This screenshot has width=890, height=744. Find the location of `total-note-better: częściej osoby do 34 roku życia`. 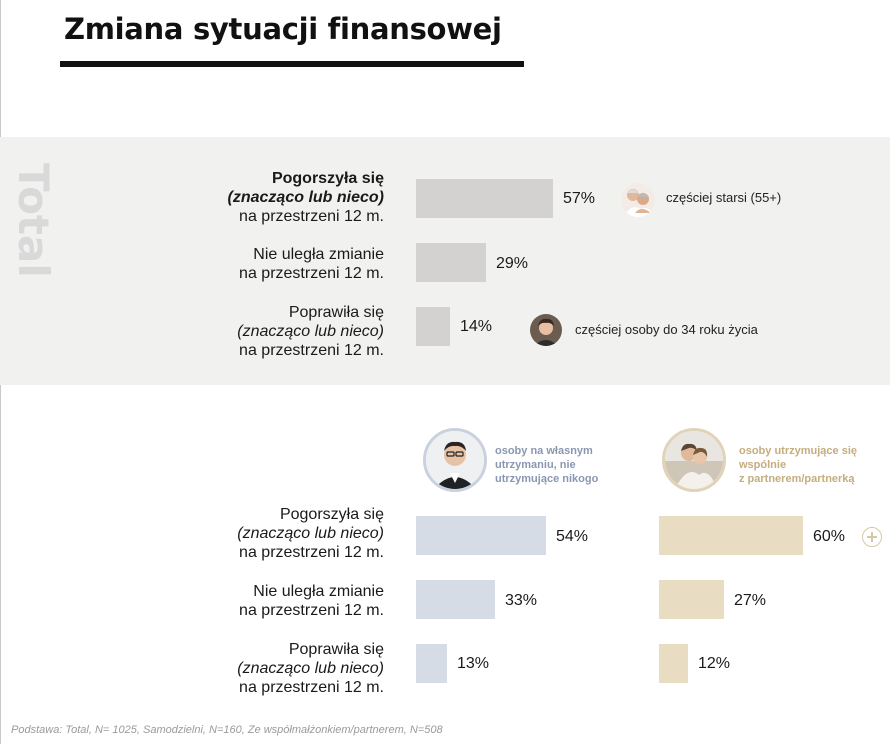

total-note-better: częściej osoby do 34 roku życia is located at coordinates (666, 329).